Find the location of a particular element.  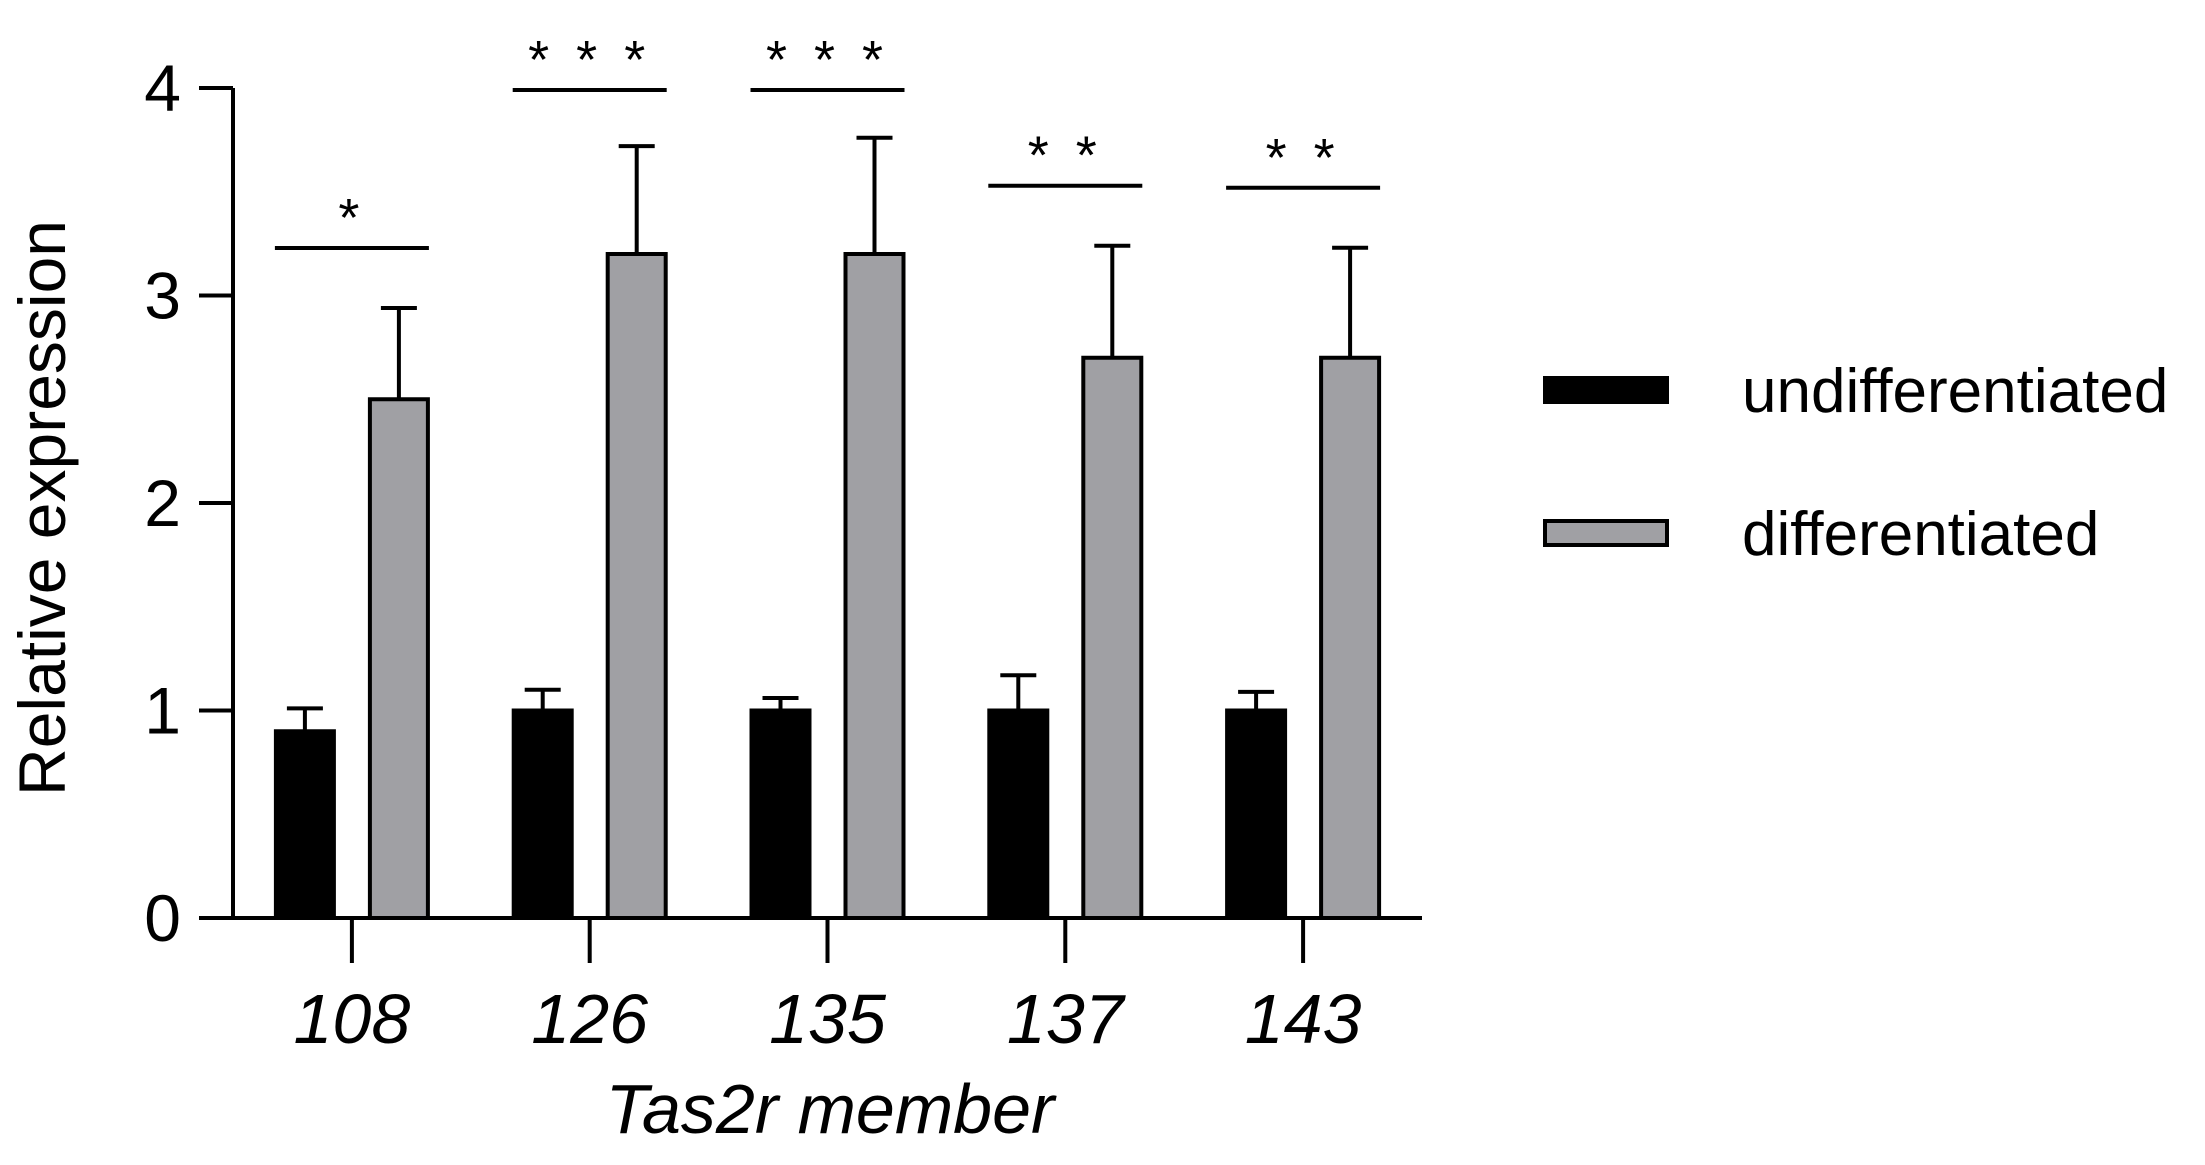

legend-swatch-differentiated is located at coordinates (1606, 533).